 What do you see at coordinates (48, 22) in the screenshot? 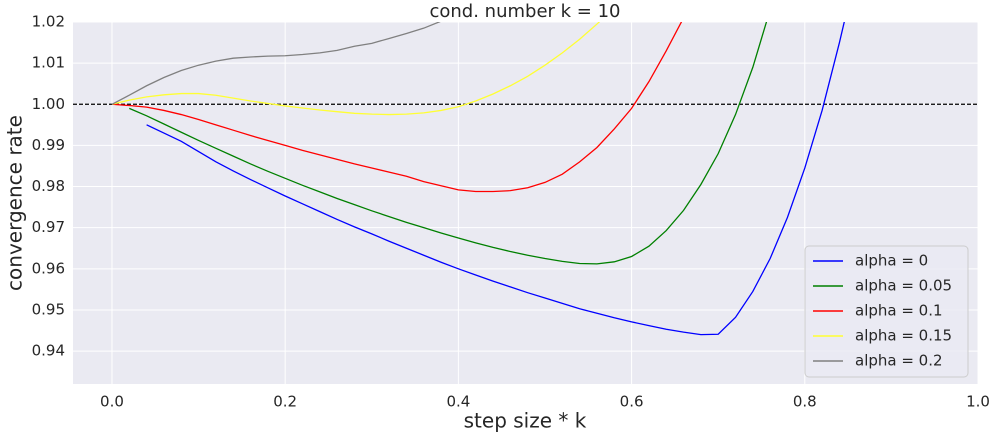
I see `y-tick-label: 1.02` at bounding box center [48, 22].